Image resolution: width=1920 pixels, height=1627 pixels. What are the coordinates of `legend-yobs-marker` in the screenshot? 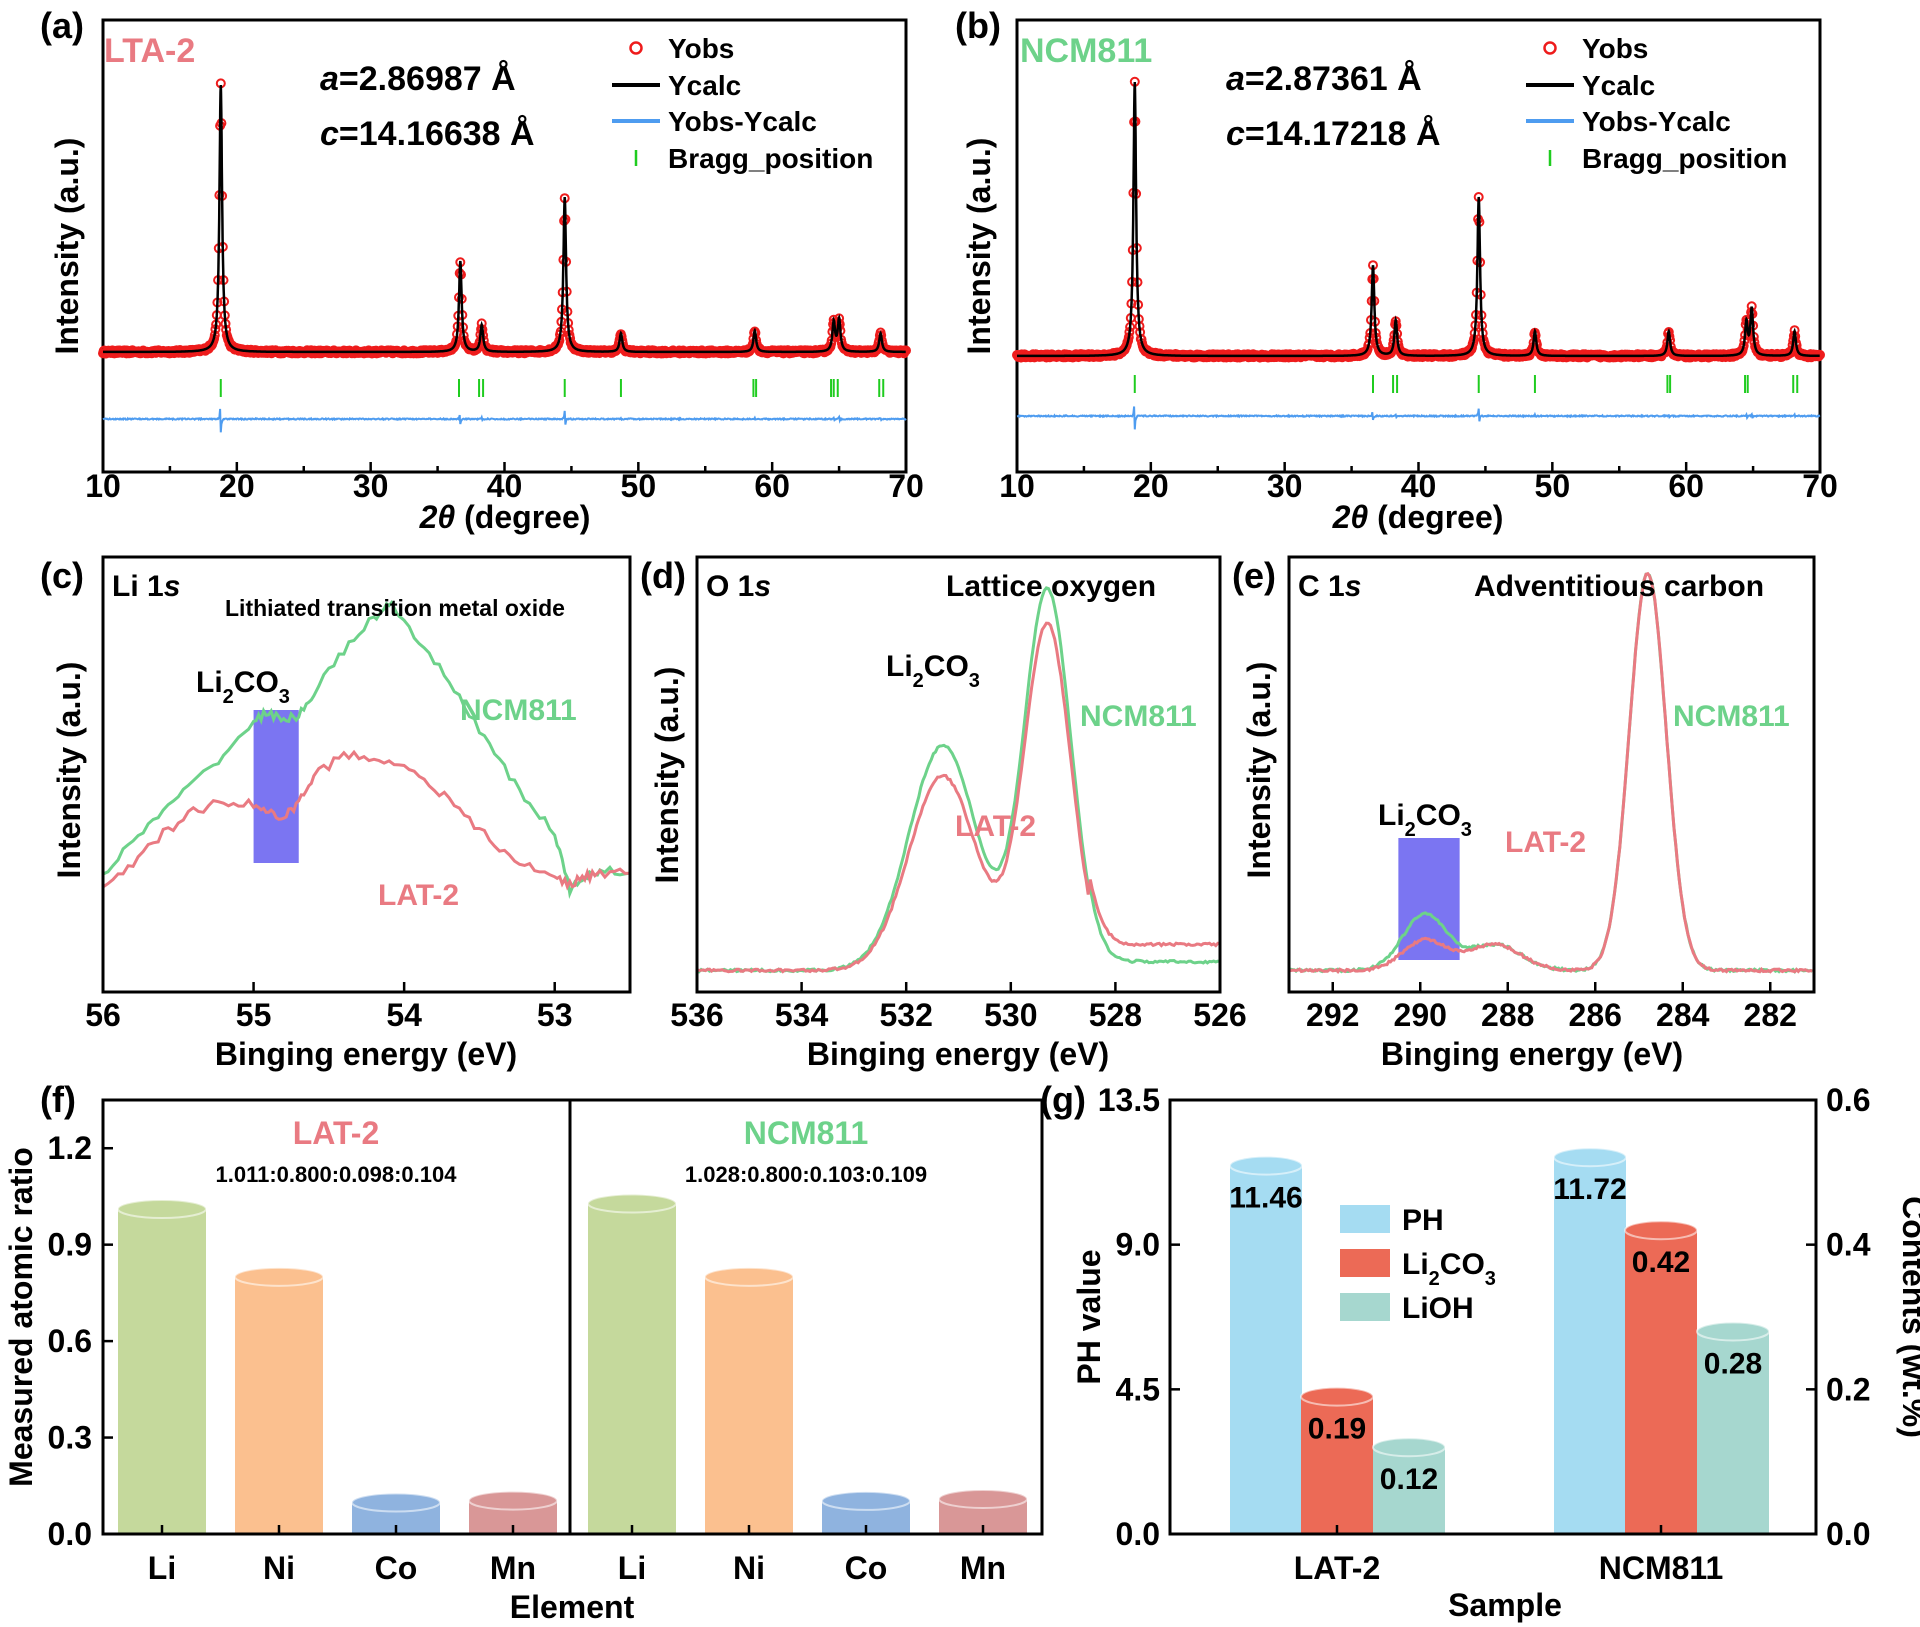 It's located at (1550, 48).